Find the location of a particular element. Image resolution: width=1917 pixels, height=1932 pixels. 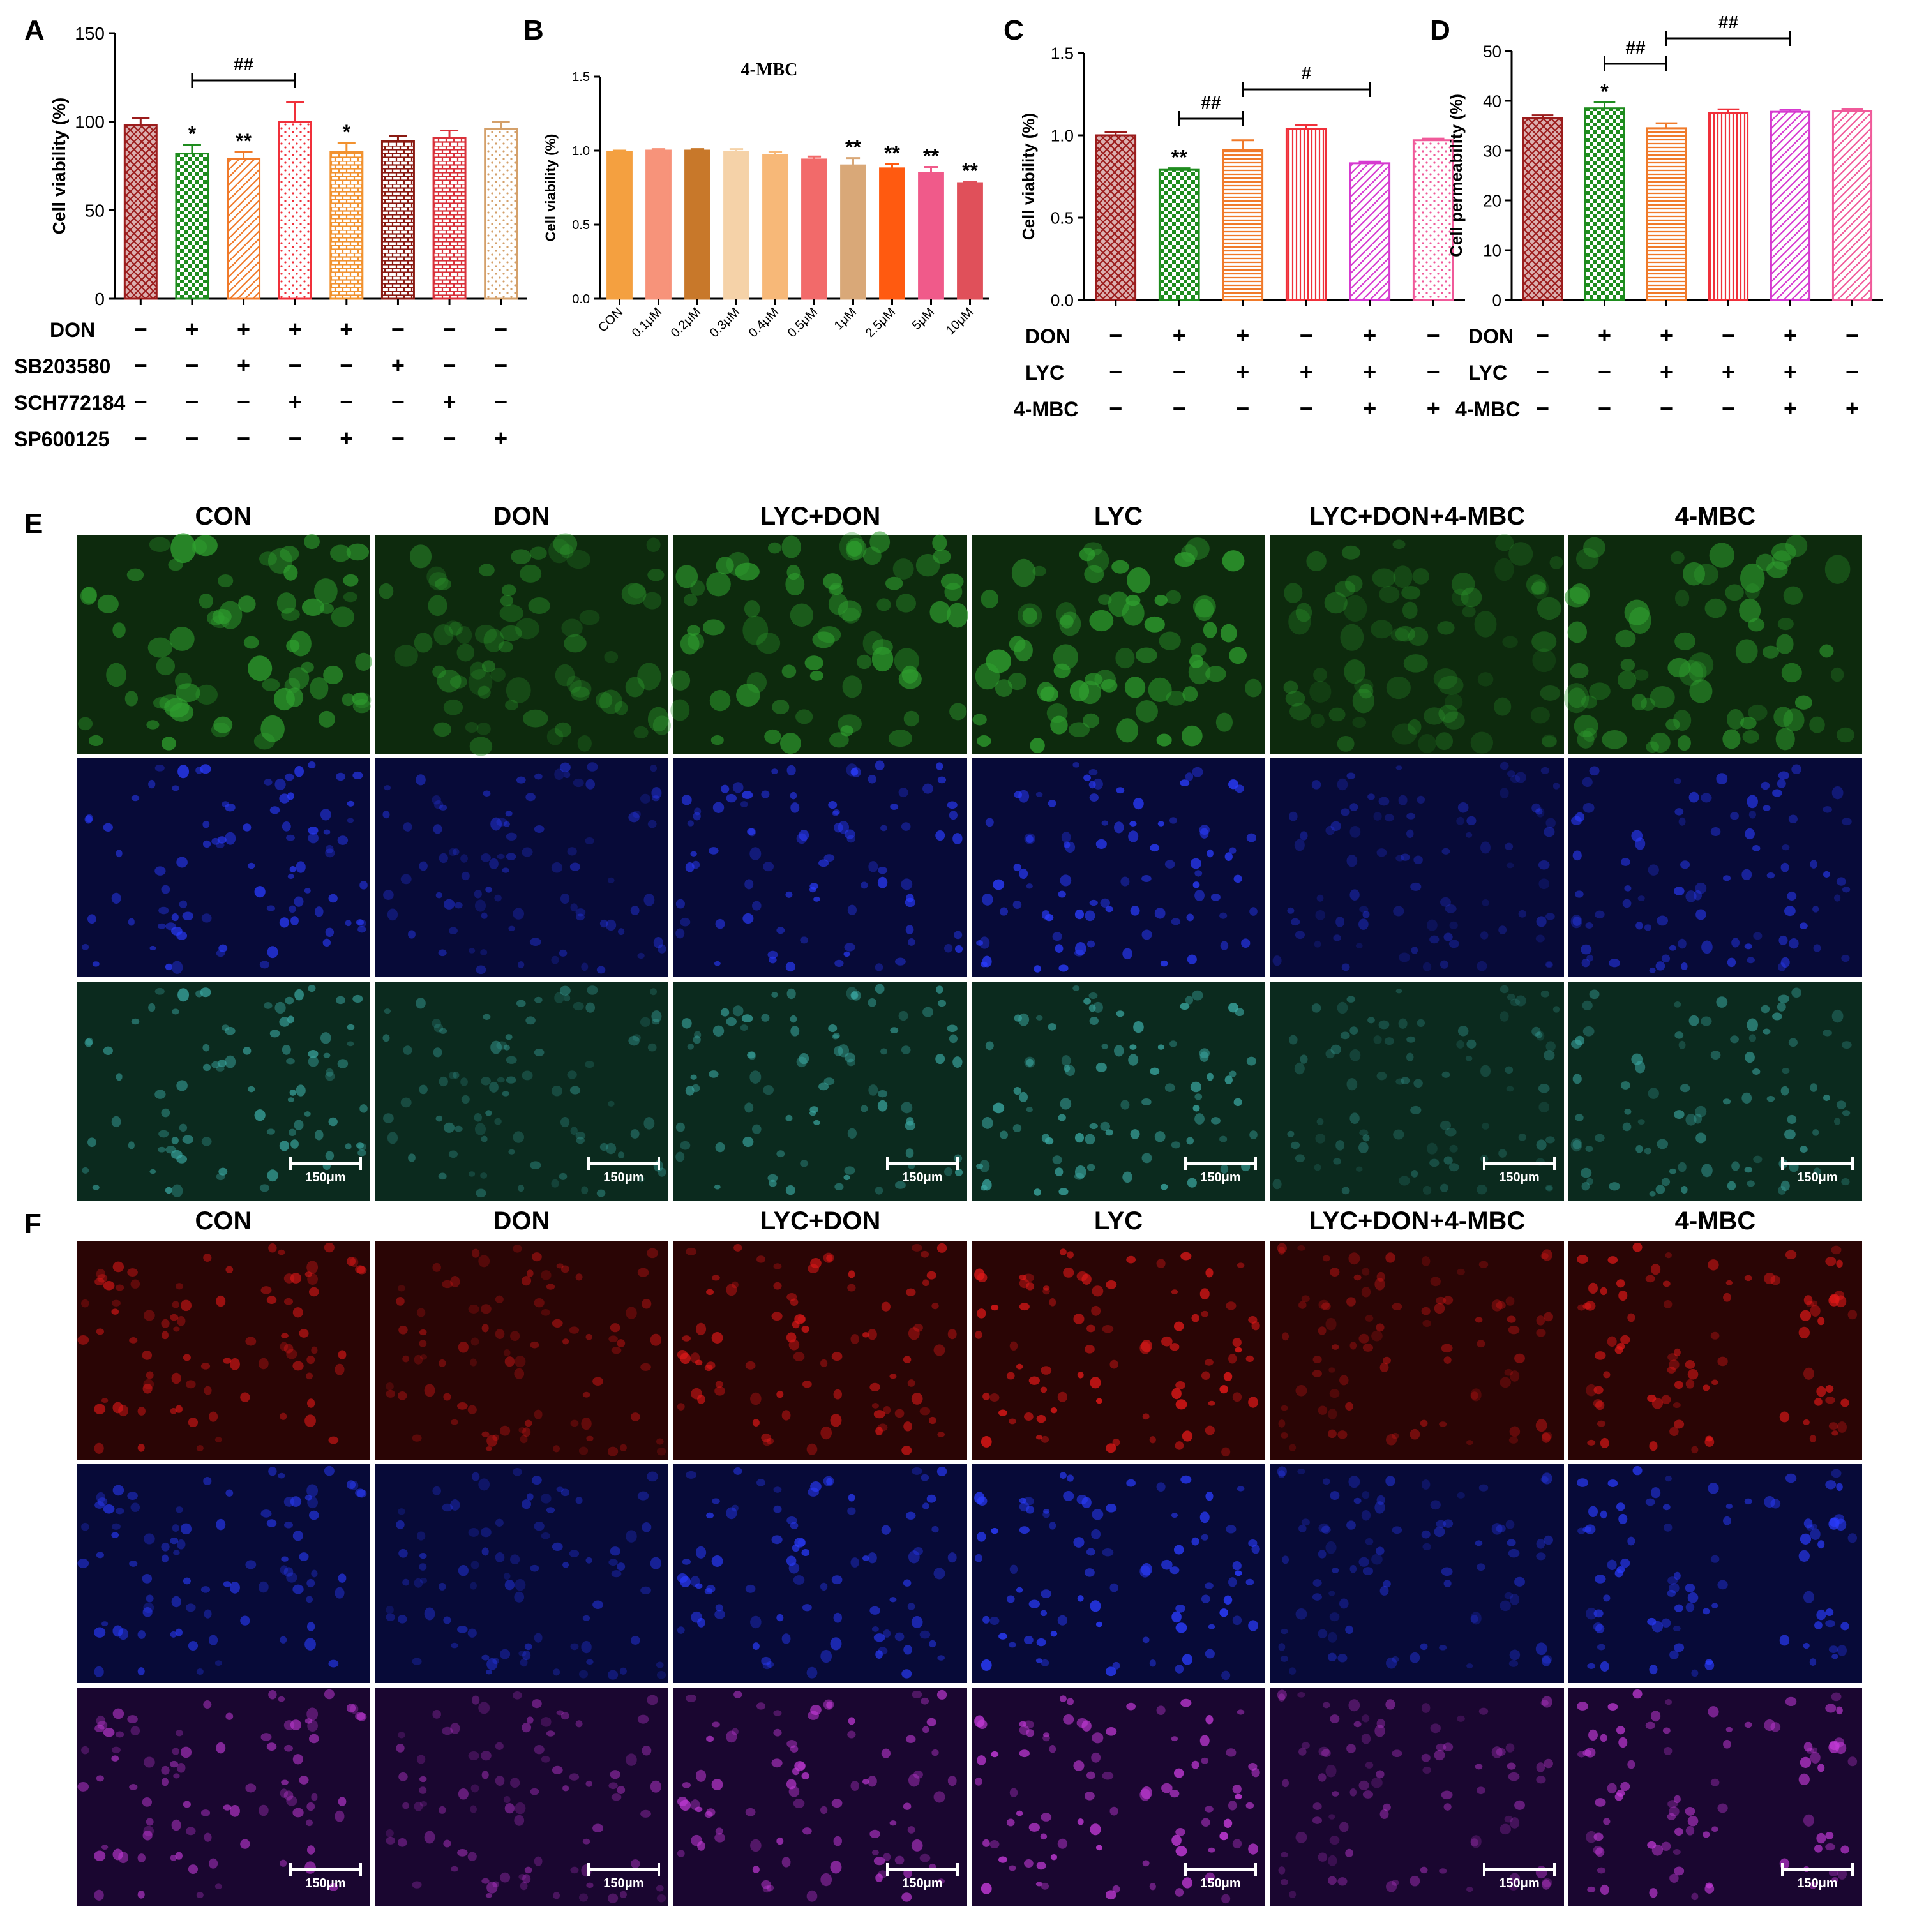

bar is located at coordinates (853, 232).